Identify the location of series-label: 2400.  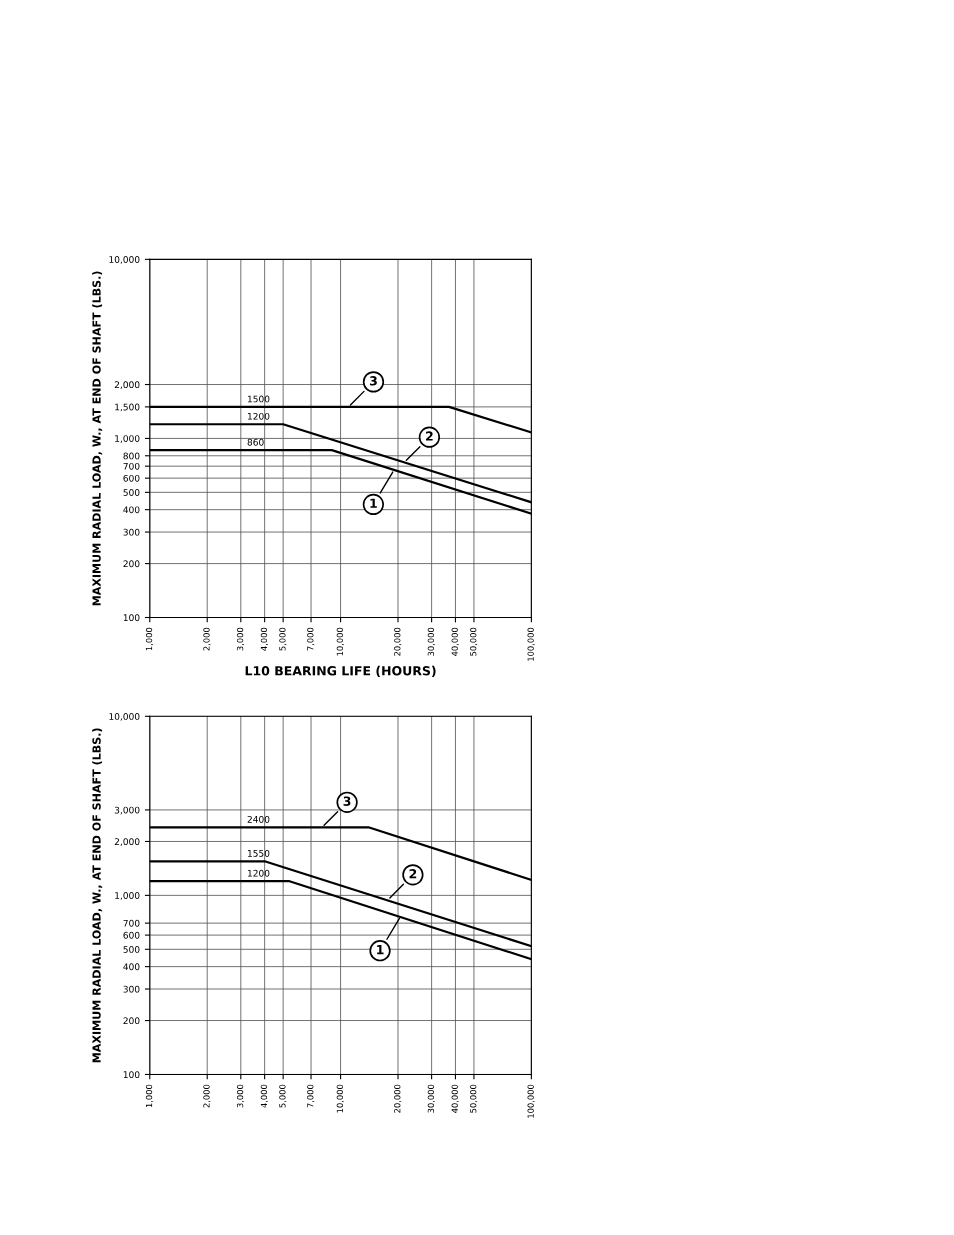
(258, 819).